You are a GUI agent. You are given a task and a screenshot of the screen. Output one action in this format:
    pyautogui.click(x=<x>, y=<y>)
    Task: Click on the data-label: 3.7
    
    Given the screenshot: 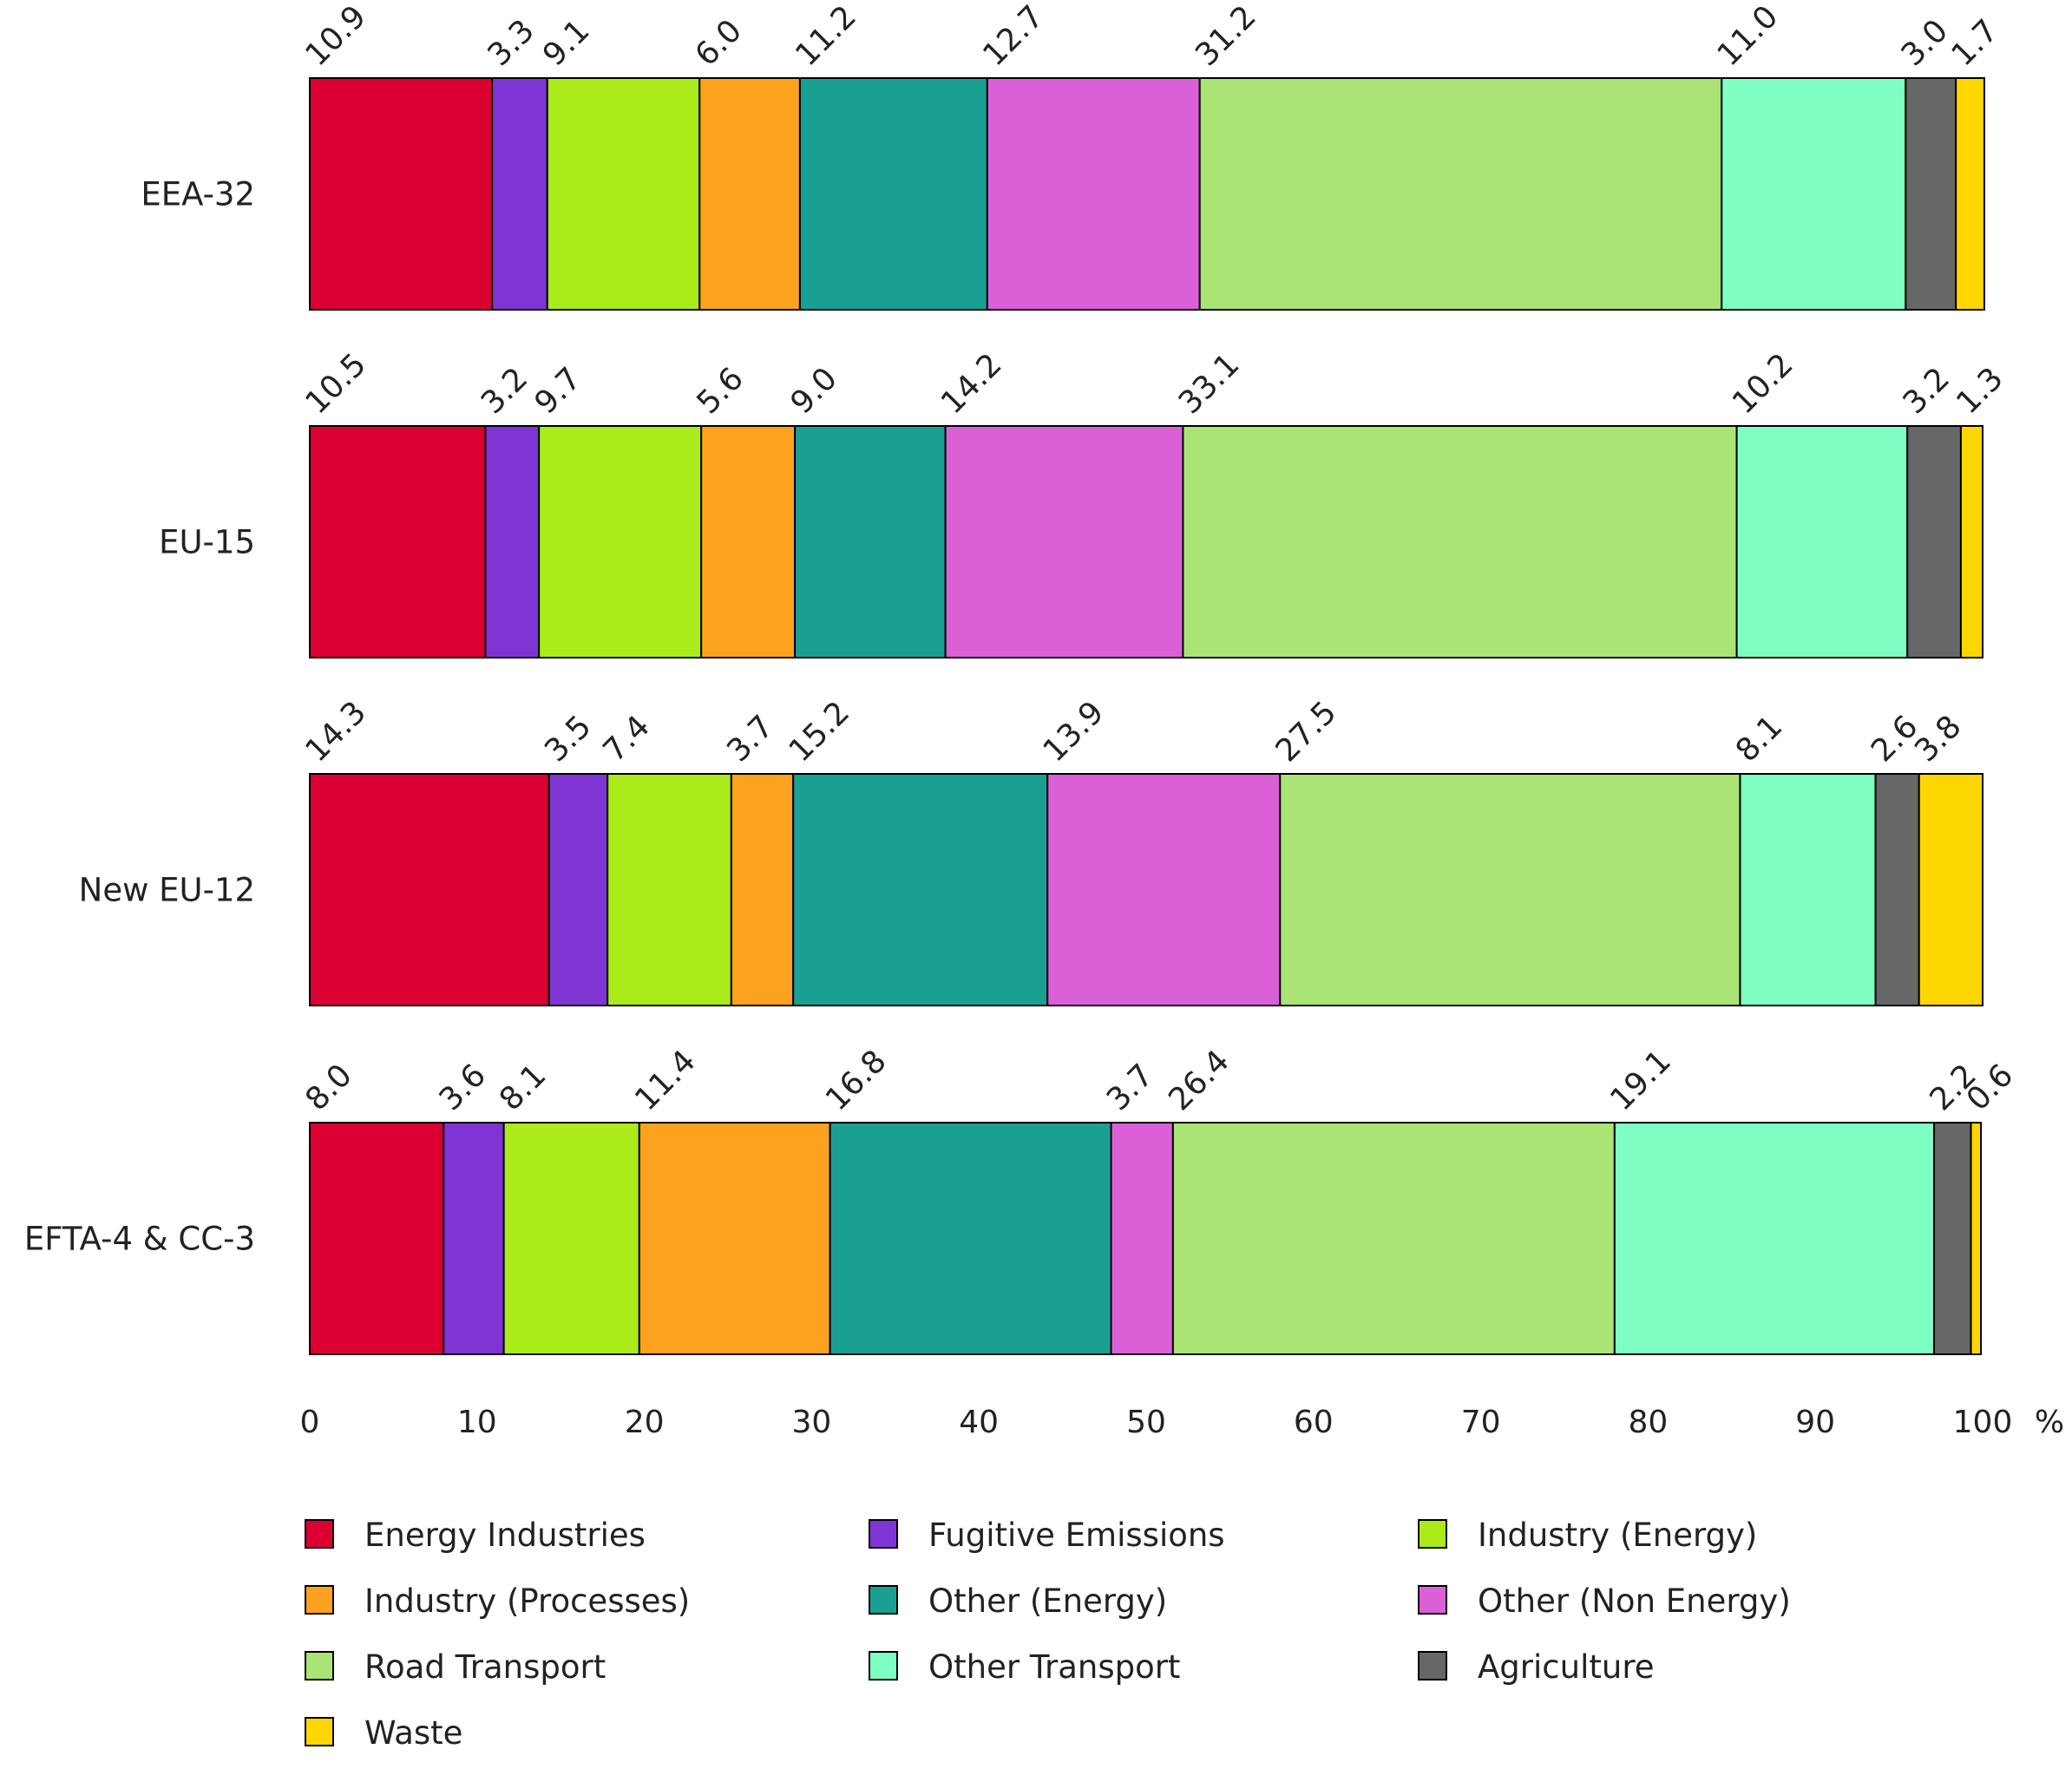 What is the action you would take?
    pyautogui.click(x=750, y=739)
    